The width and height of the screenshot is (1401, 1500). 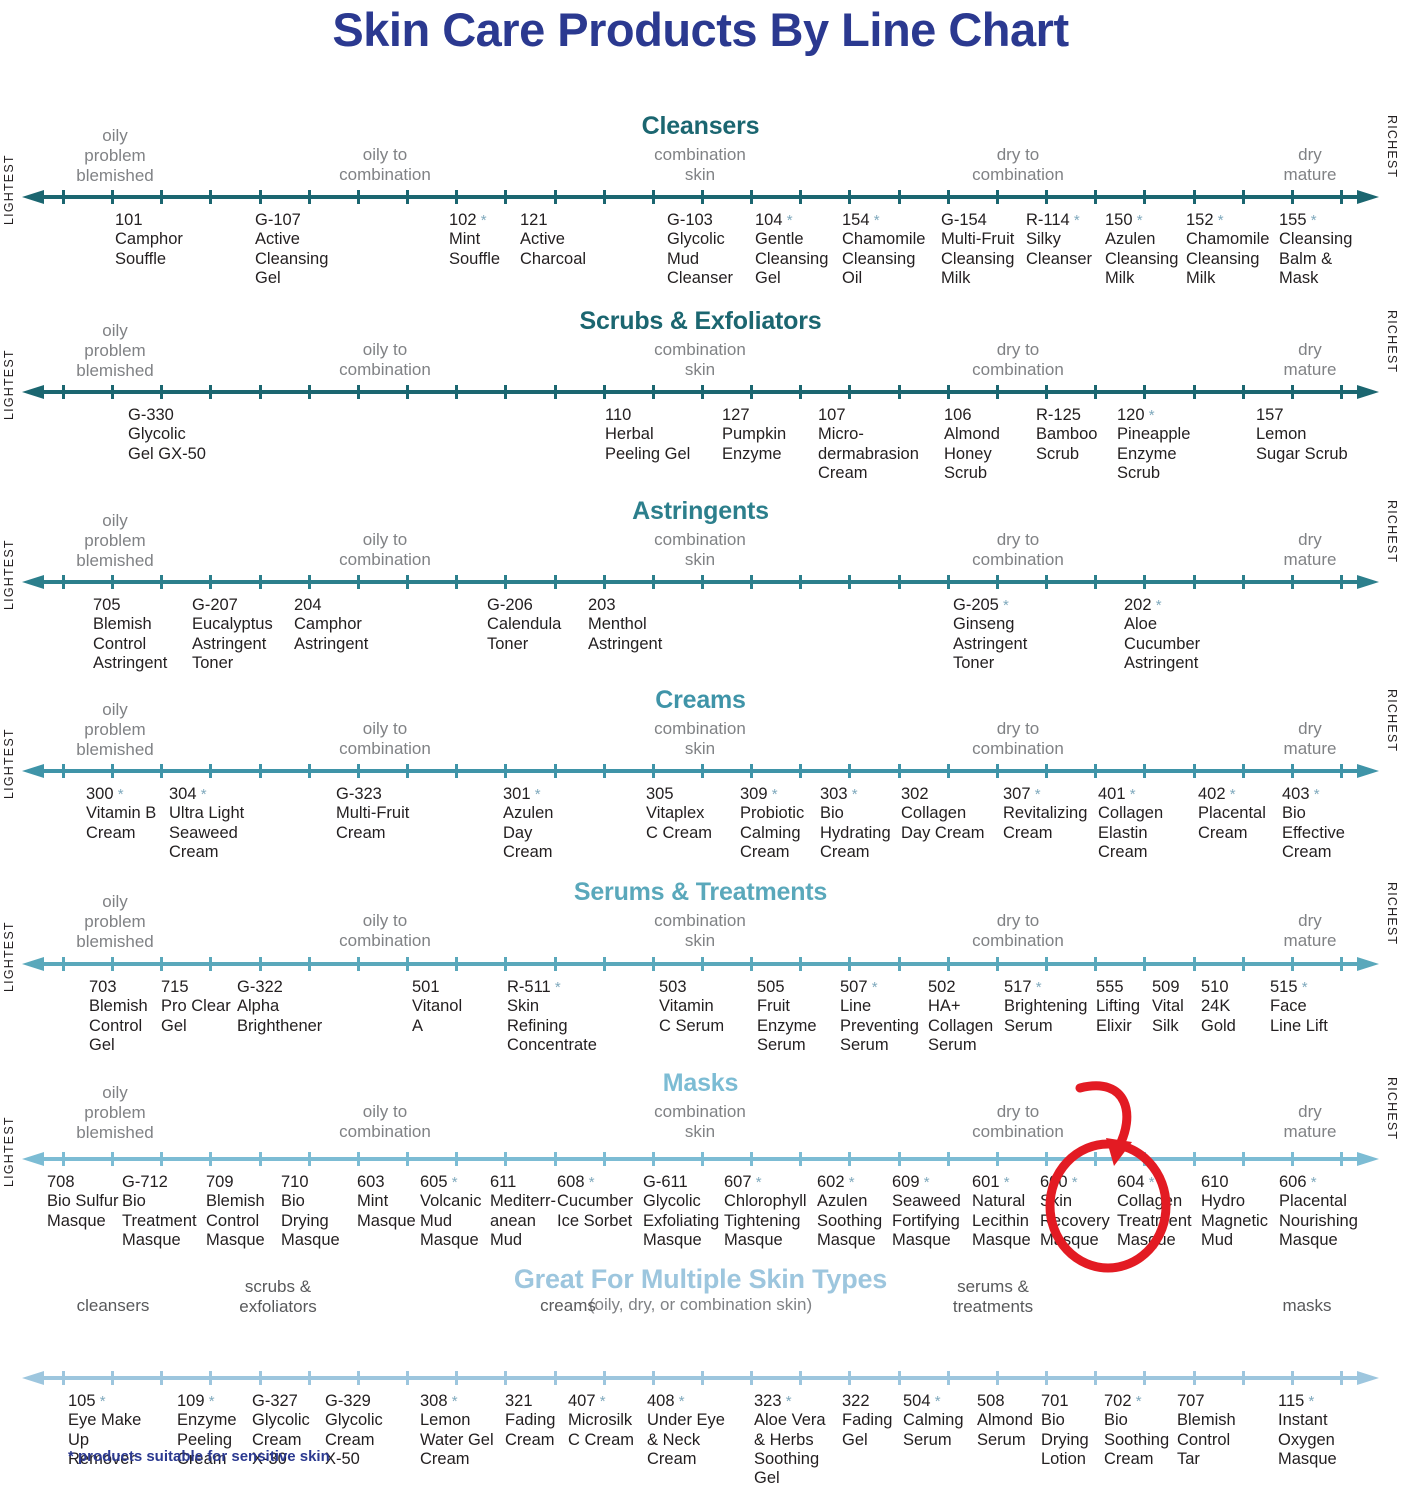 What do you see at coordinates (765, 1211) in the screenshot?
I see `product-entry: 607 * Chlorophyll Tightening Masque` at bounding box center [765, 1211].